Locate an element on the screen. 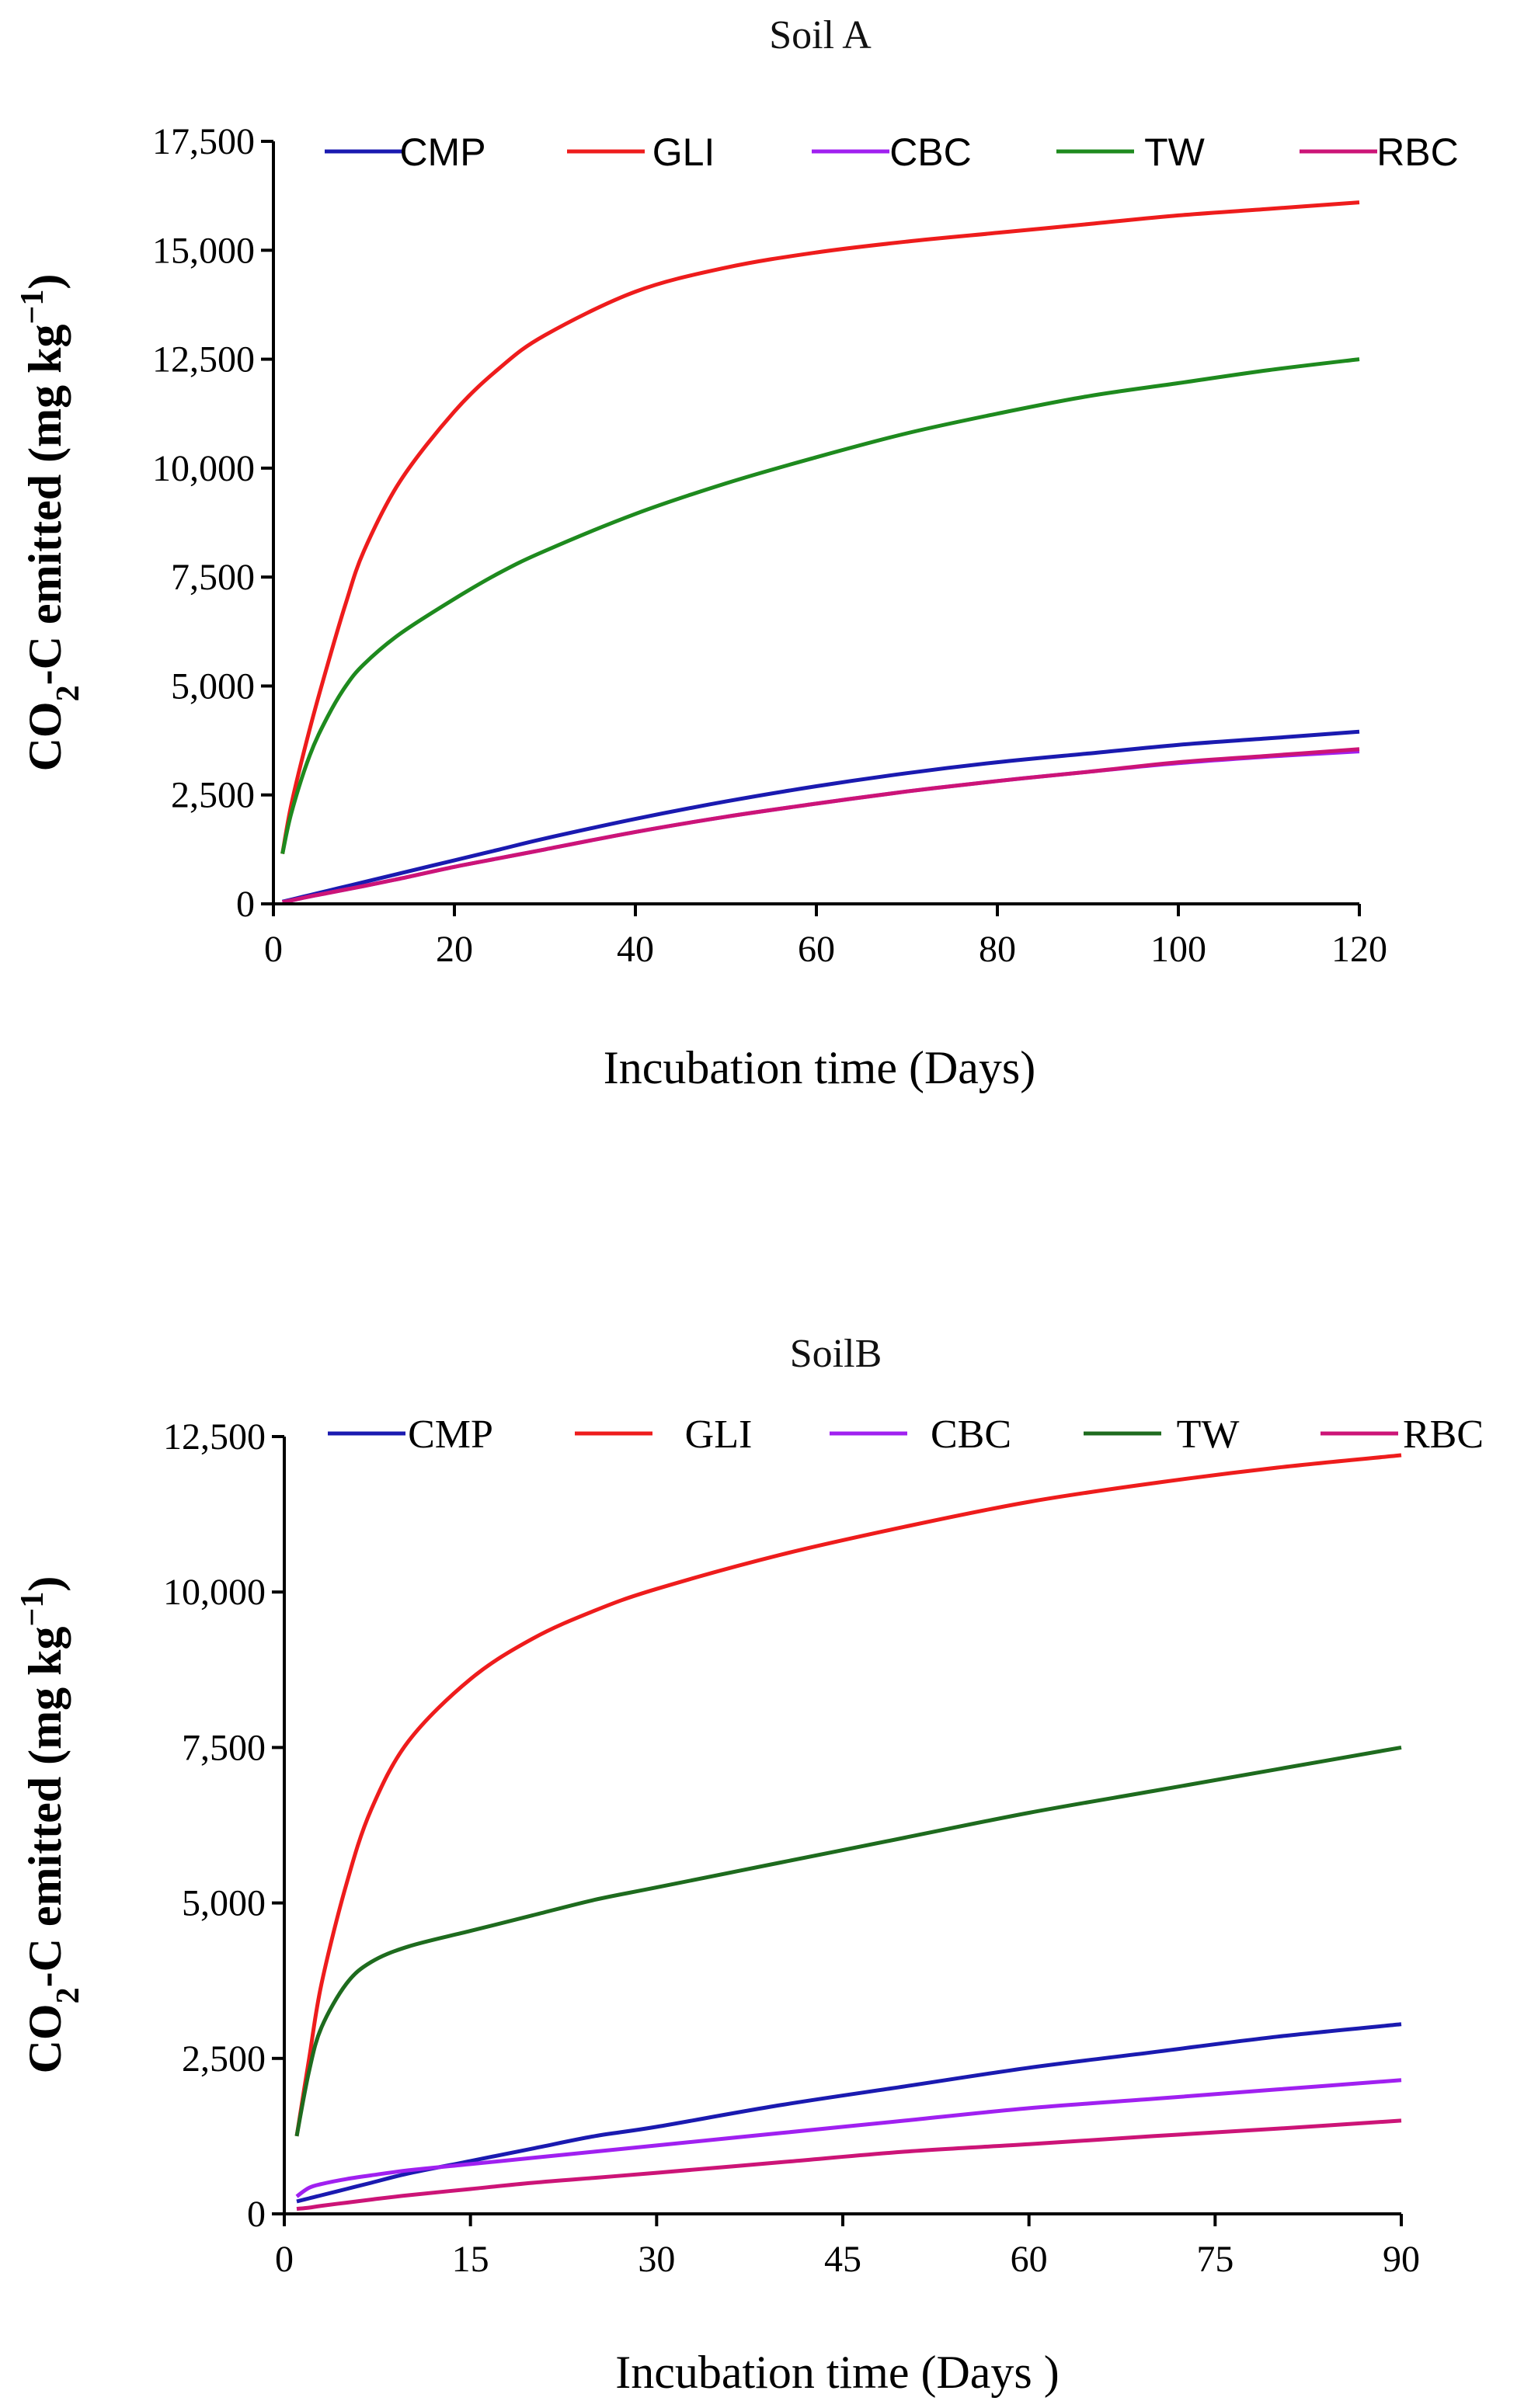 This screenshot has width=1538, height=2408. chart-a-legend-label-cmp: CMP is located at coordinates (442, 152).